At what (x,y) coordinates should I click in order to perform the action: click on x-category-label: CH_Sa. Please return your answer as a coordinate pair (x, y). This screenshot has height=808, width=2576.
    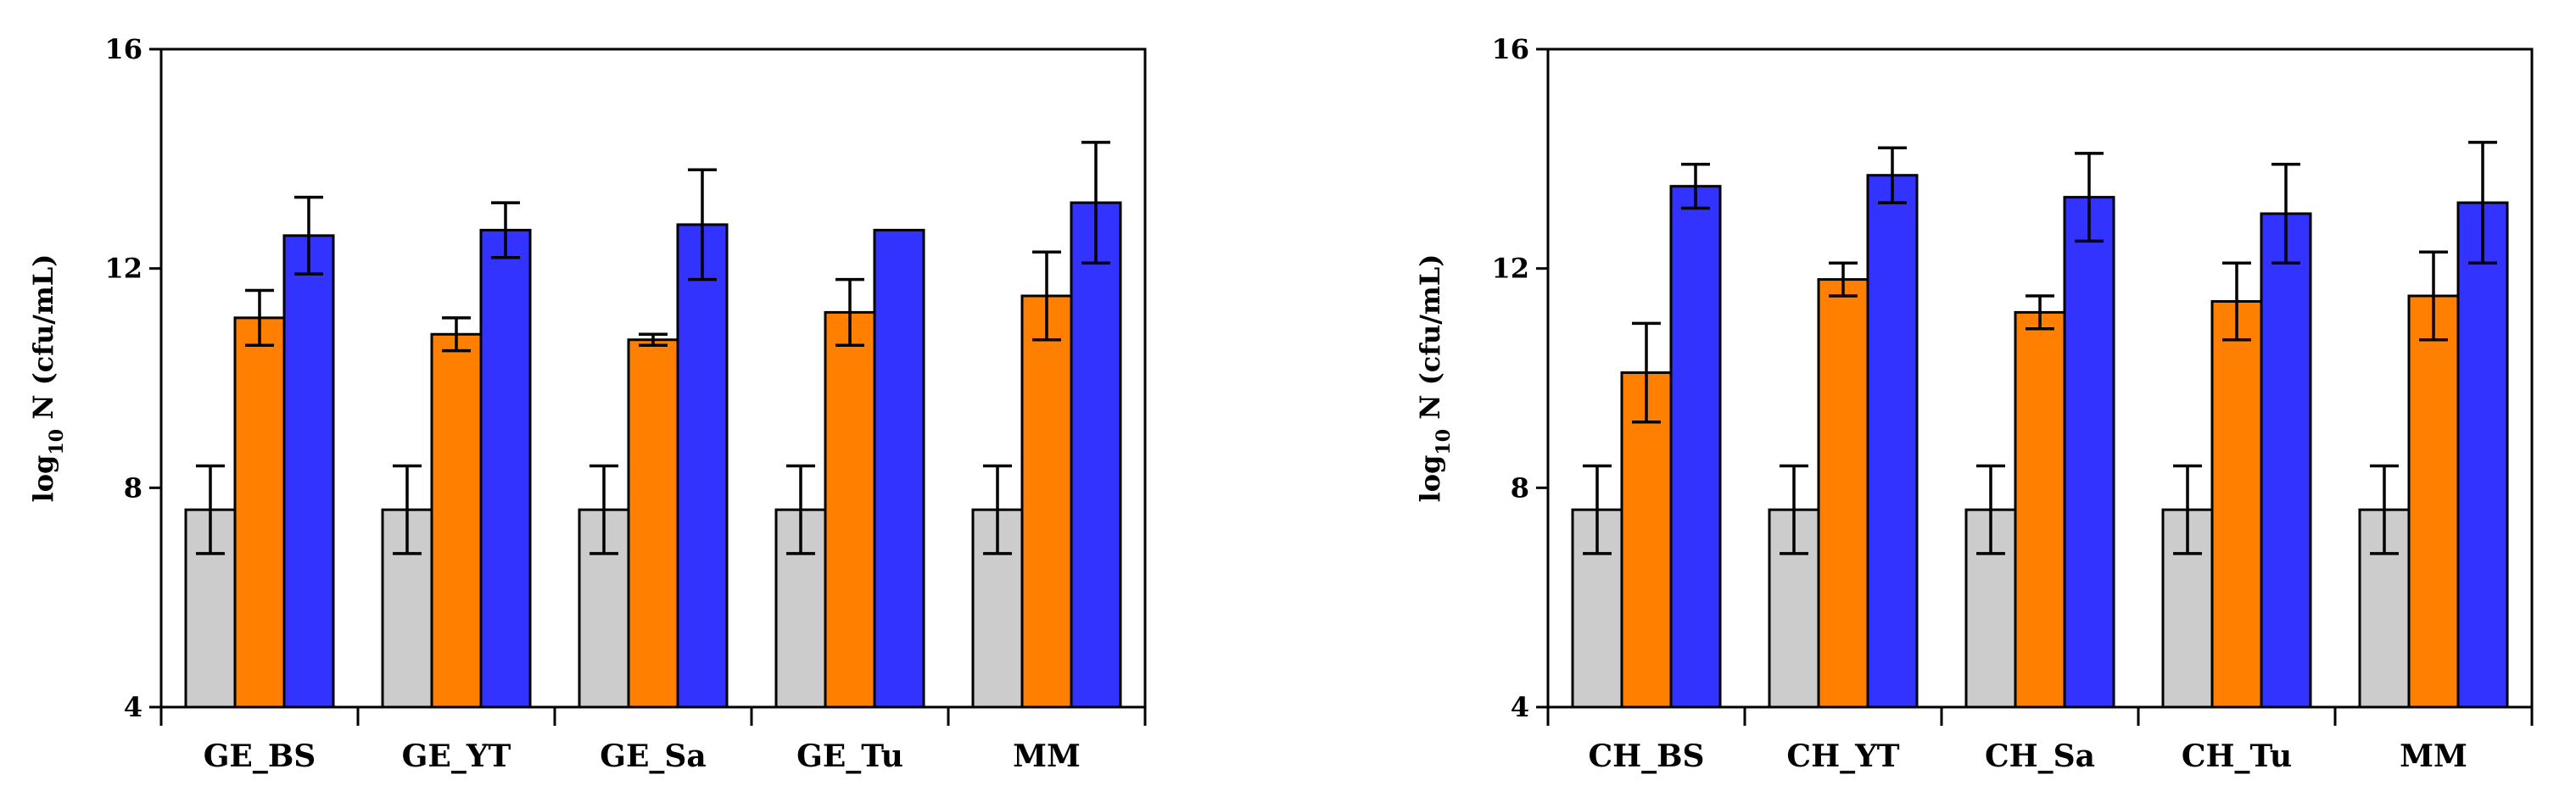
    Looking at the image, I should click on (2040, 756).